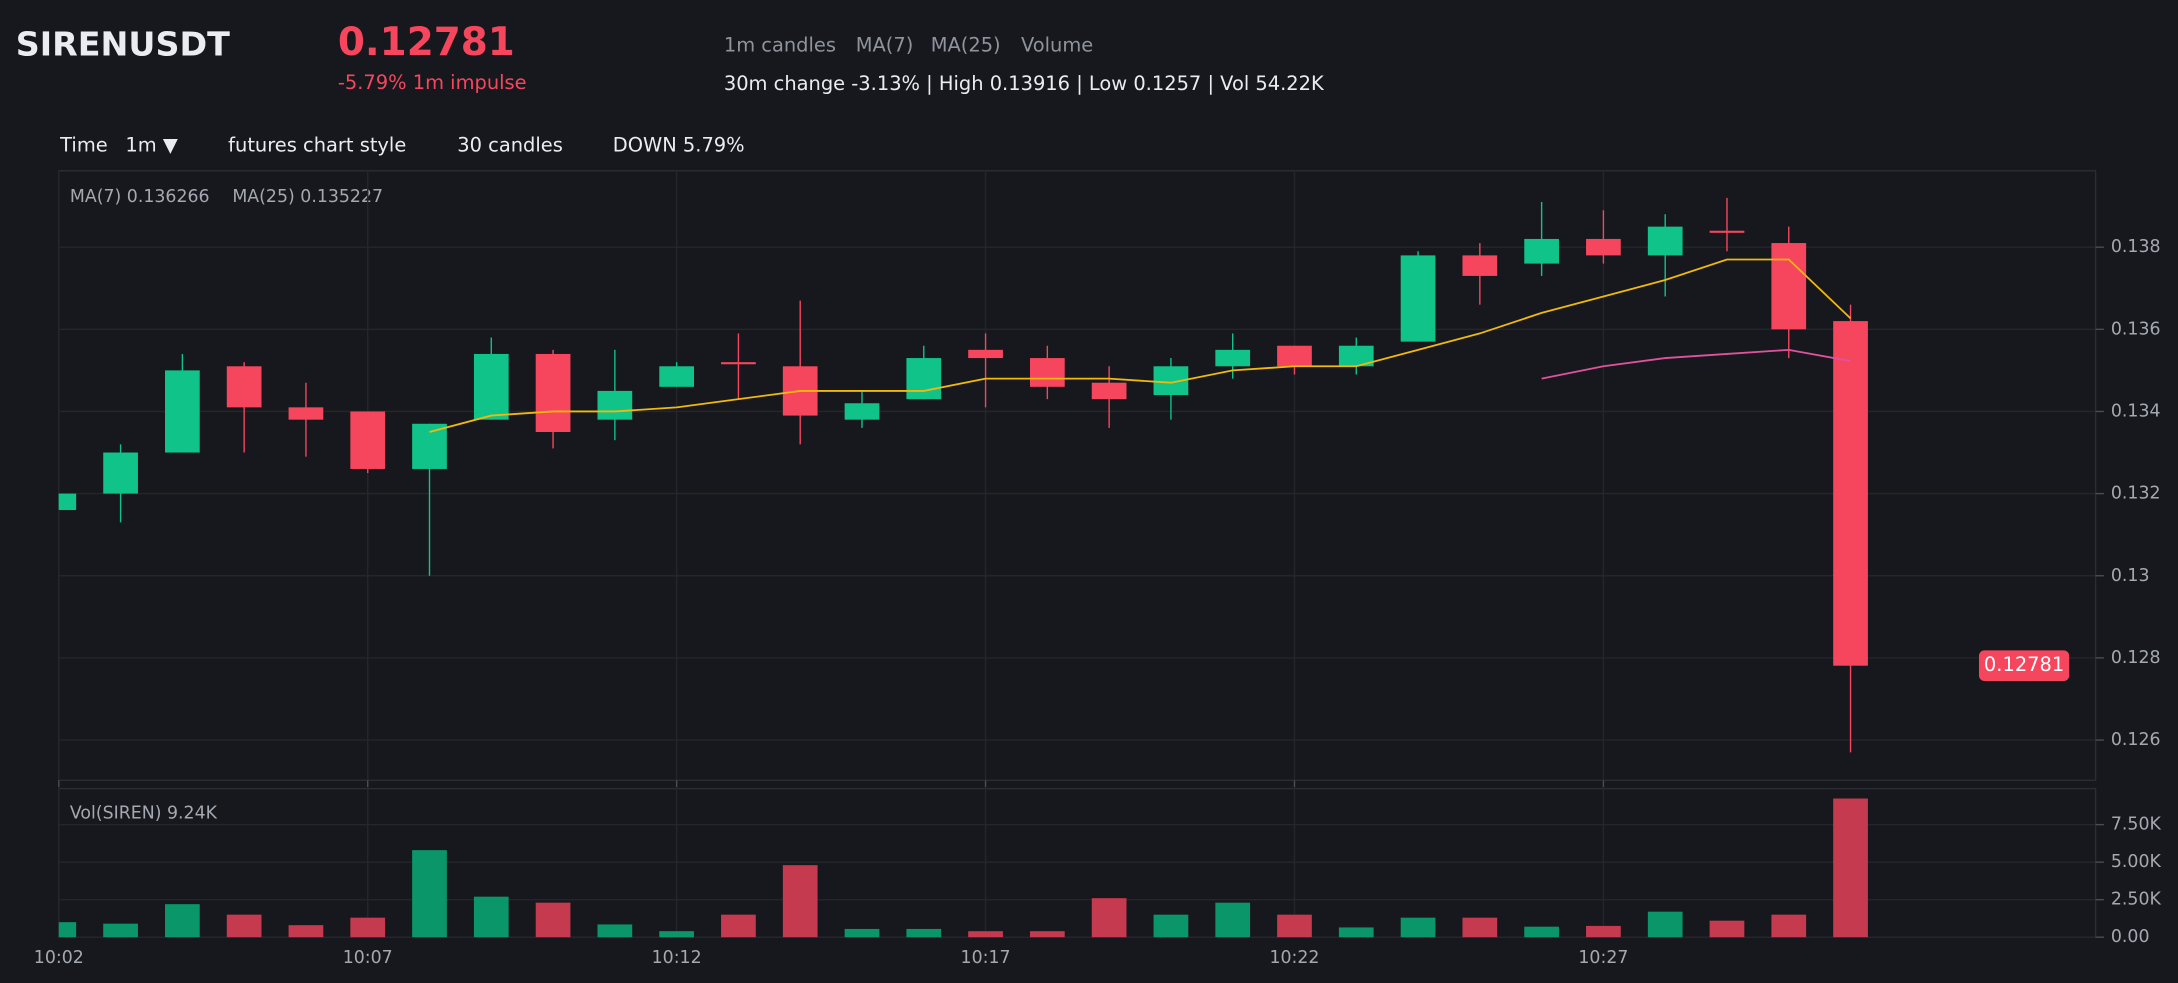  Describe the element at coordinates (1057, 44) in the screenshot. I see `indicator-label: Volume` at that location.